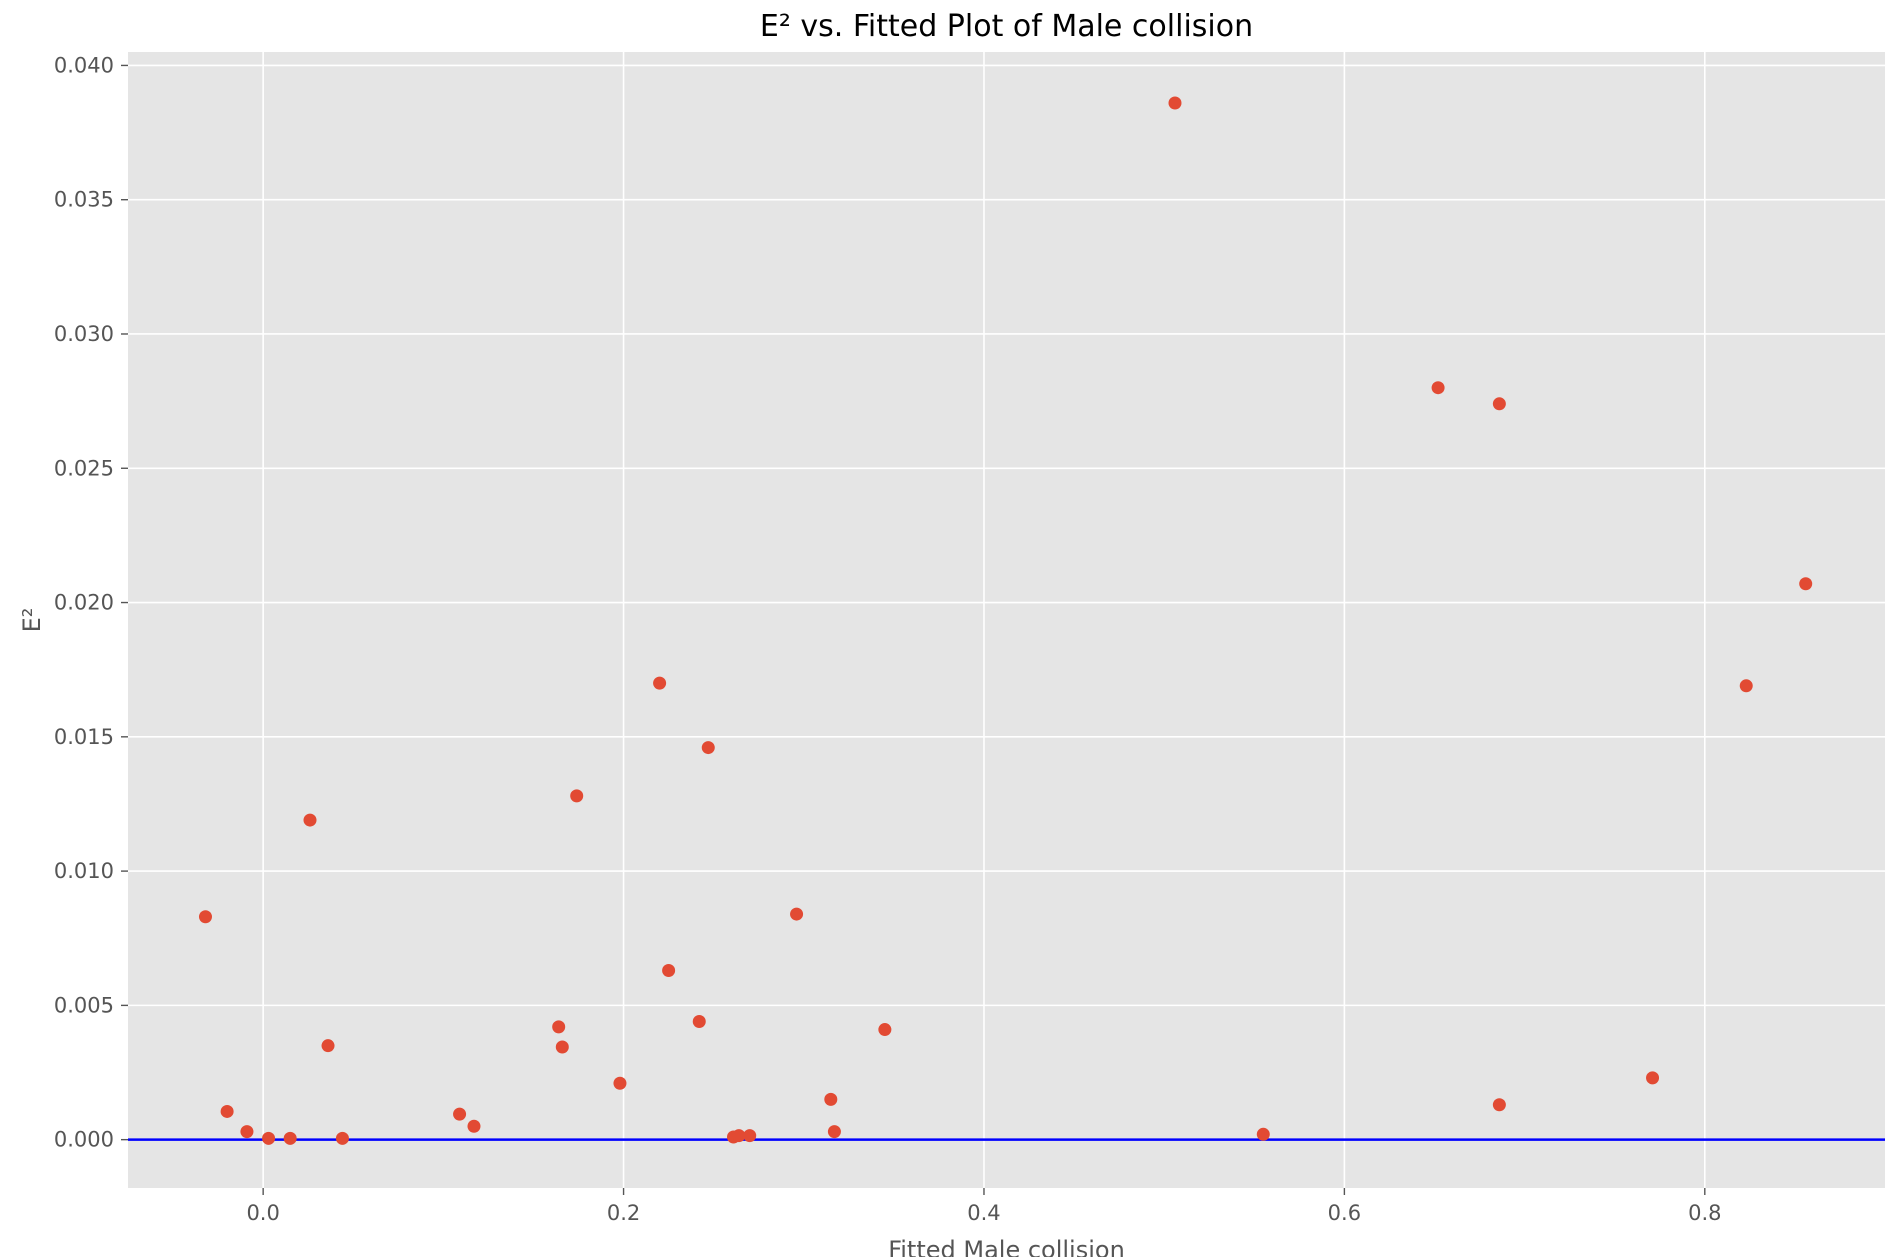 The height and width of the screenshot is (1257, 1899). Describe the element at coordinates (84, 737) in the screenshot. I see `y-tick-label: 0.015` at that location.